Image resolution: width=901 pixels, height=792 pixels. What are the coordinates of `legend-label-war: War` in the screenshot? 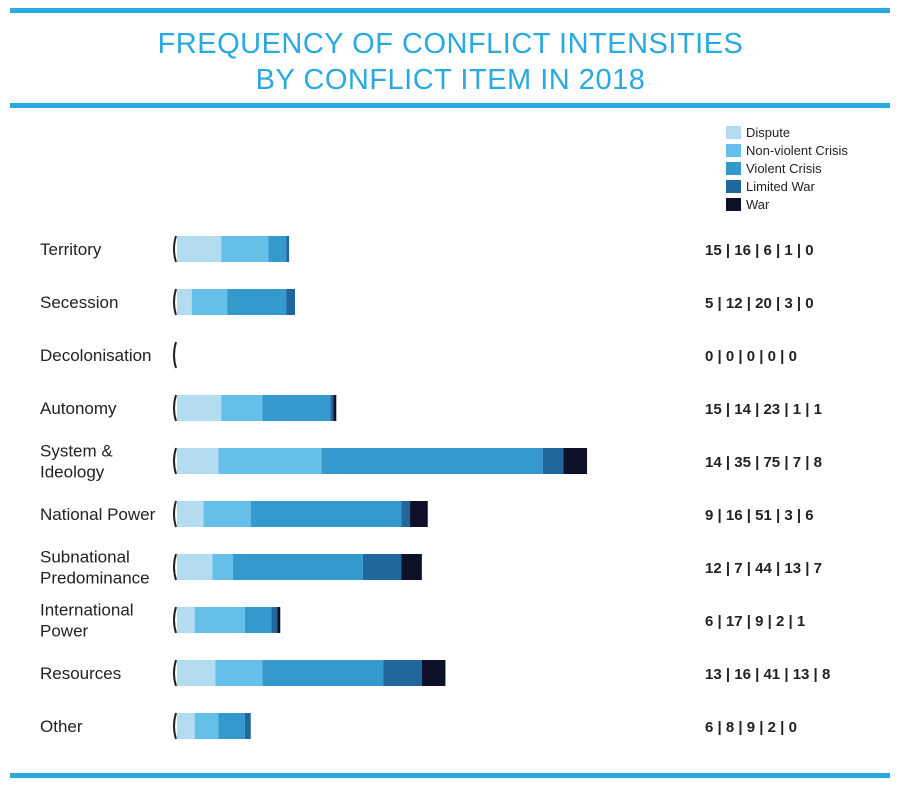 It's located at (758, 204).